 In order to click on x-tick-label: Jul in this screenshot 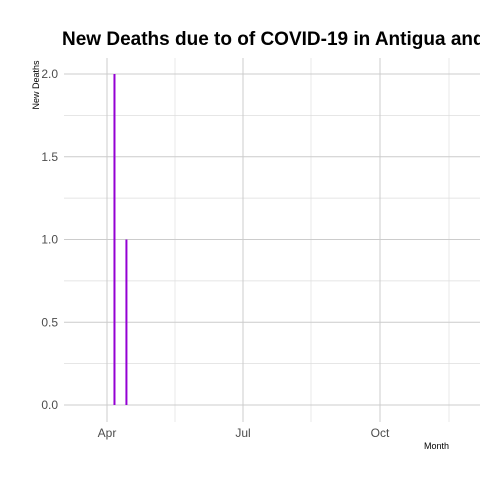, I will do `click(242, 433)`.